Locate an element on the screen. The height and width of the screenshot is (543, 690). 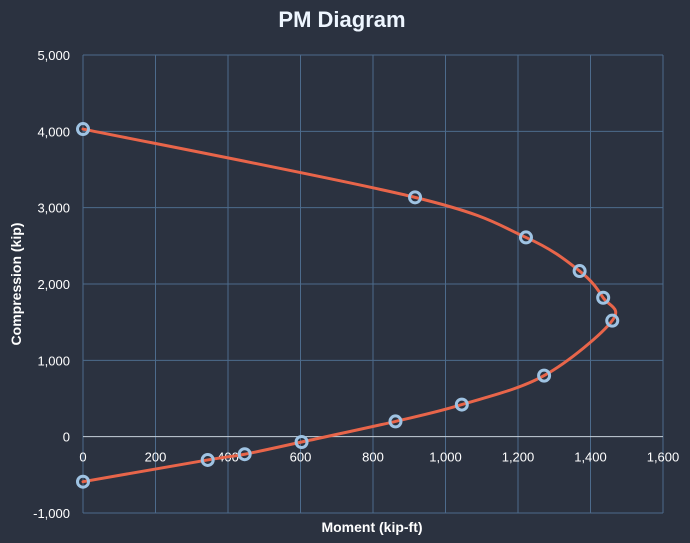
chart-title: PM Diagram is located at coordinates (341, 19).